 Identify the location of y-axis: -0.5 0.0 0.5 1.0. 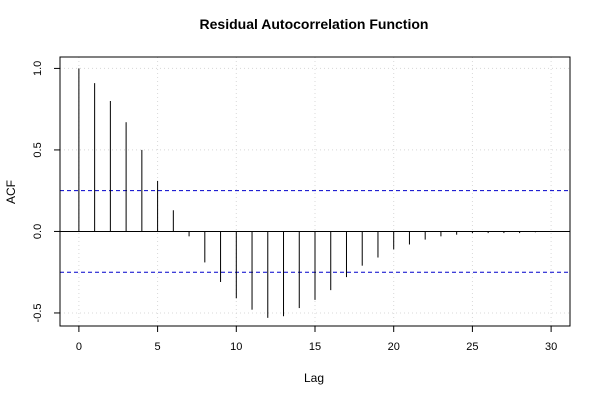
(46, 191).